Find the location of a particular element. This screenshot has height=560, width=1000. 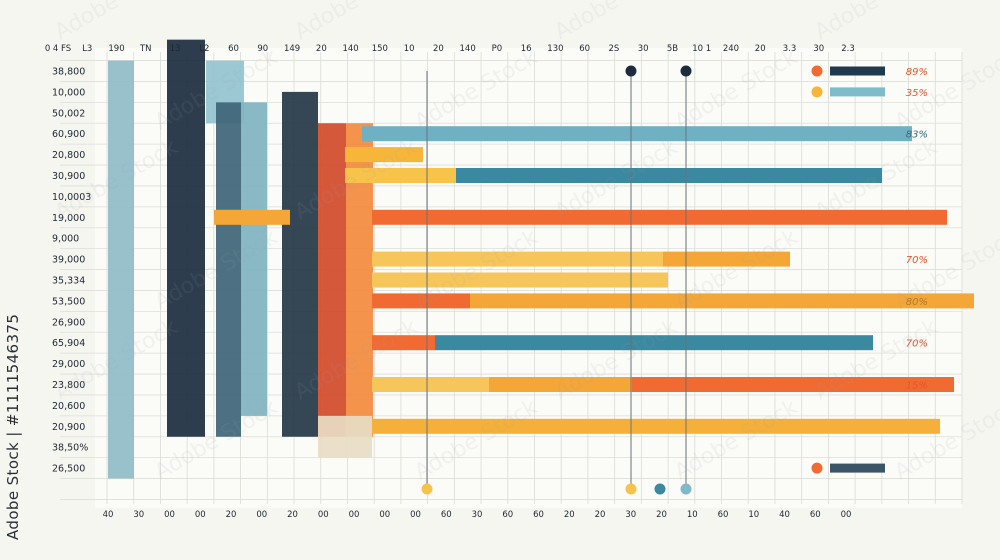

top-tick-label: 150 is located at coordinates (380, 49).